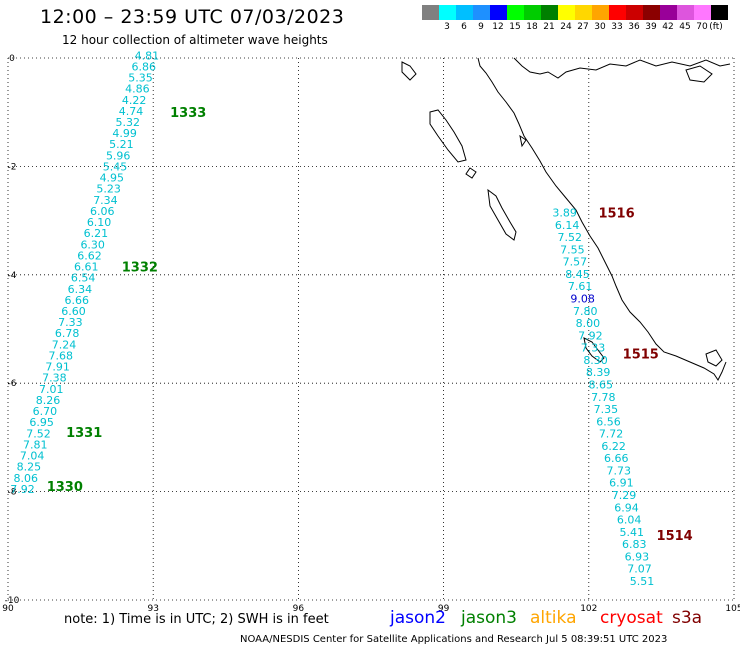  I want to click on scale-label: 70, so click(702, 27).